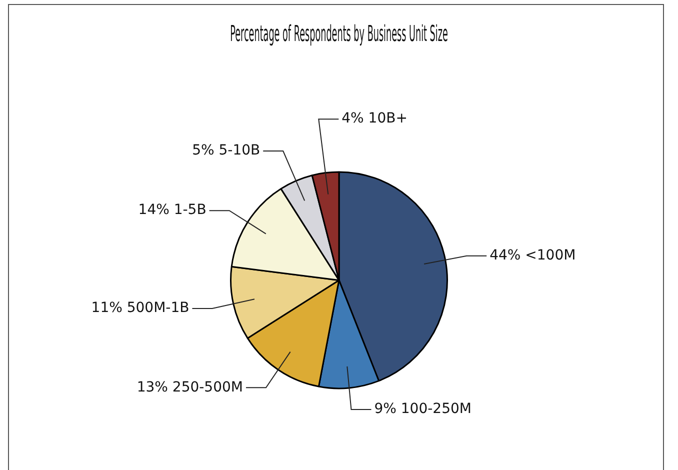  Describe the element at coordinates (385, 409) in the screenshot. I see `data-label: 9%` at that location.